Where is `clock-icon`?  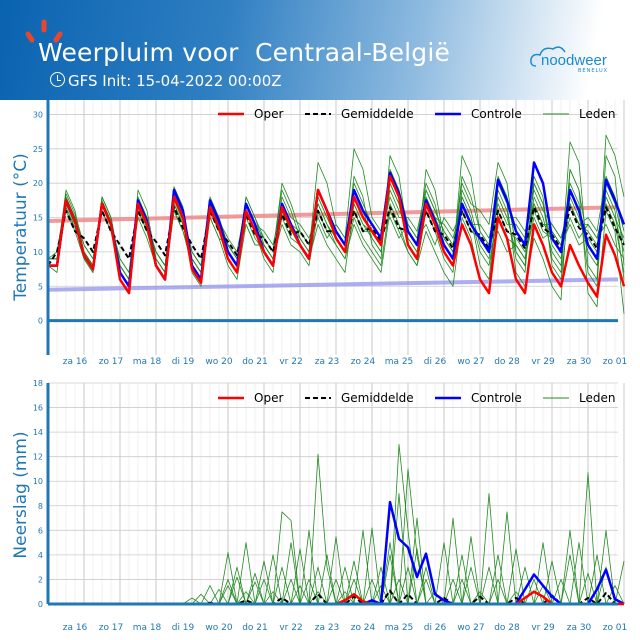
clock-icon is located at coordinates (57, 79).